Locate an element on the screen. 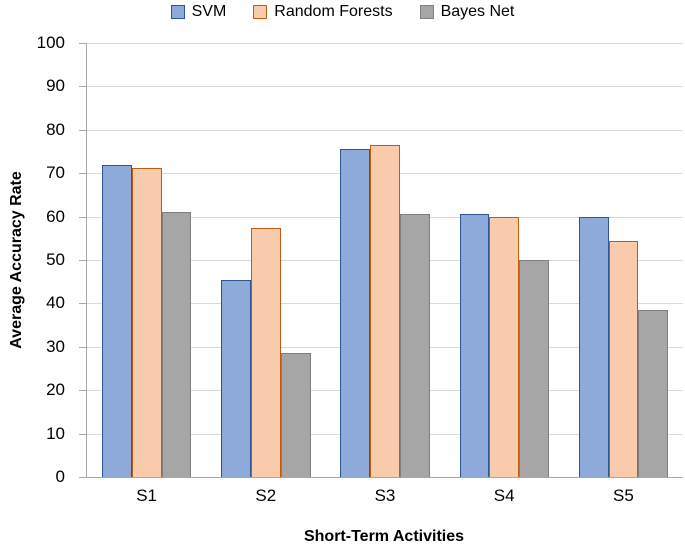 The width and height of the screenshot is (685, 558). y-tick-label-70: 70 is located at coordinates (55, 173).